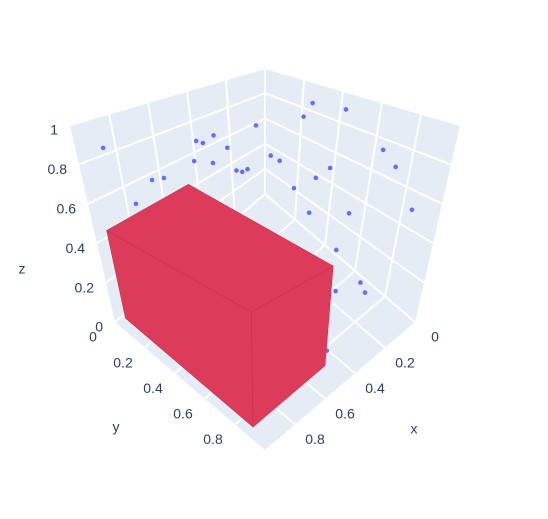  Describe the element at coordinates (153, 388) in the screenshot. I see `y-tick-label: 0.4` at that location.